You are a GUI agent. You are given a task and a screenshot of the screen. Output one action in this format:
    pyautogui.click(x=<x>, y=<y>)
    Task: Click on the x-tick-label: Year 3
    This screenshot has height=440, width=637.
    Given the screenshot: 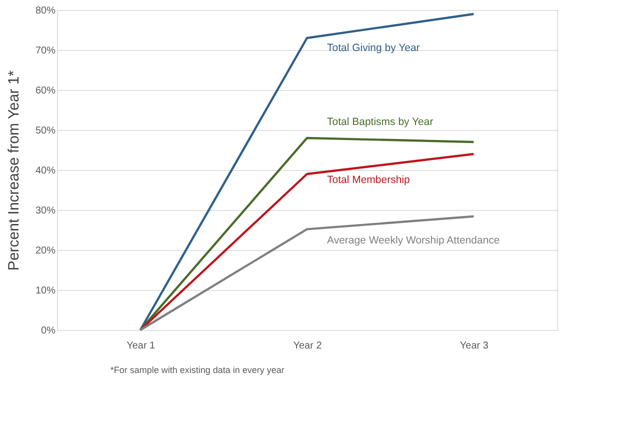 What is the action you would take?
    pyautogui.click(x=474, y=346)
    